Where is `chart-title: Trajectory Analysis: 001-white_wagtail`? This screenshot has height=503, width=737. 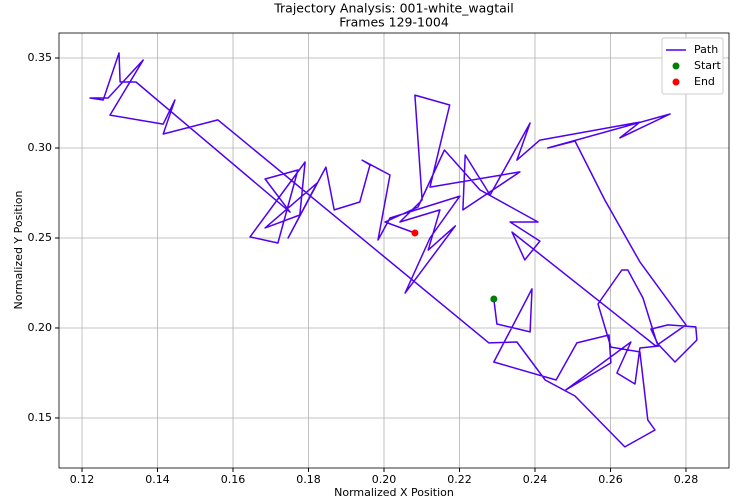 chart-title: Trajectory Analysis: 001-white_wagtail is located at coordinates (393, 8).